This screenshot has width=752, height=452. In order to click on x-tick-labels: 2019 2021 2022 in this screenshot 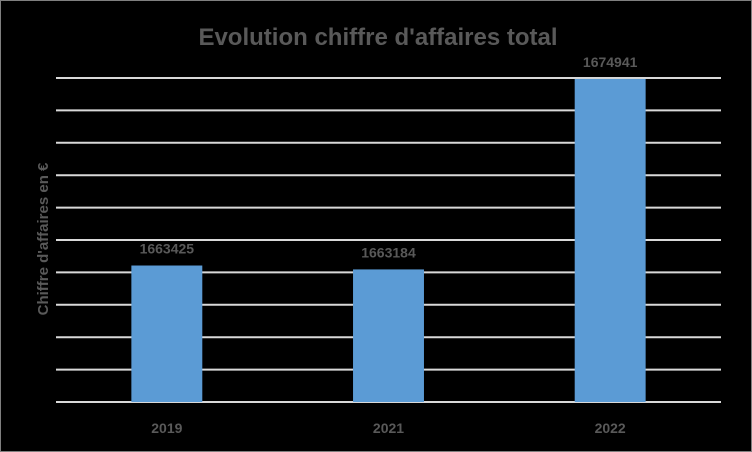, I will do `click(388, 428)`.